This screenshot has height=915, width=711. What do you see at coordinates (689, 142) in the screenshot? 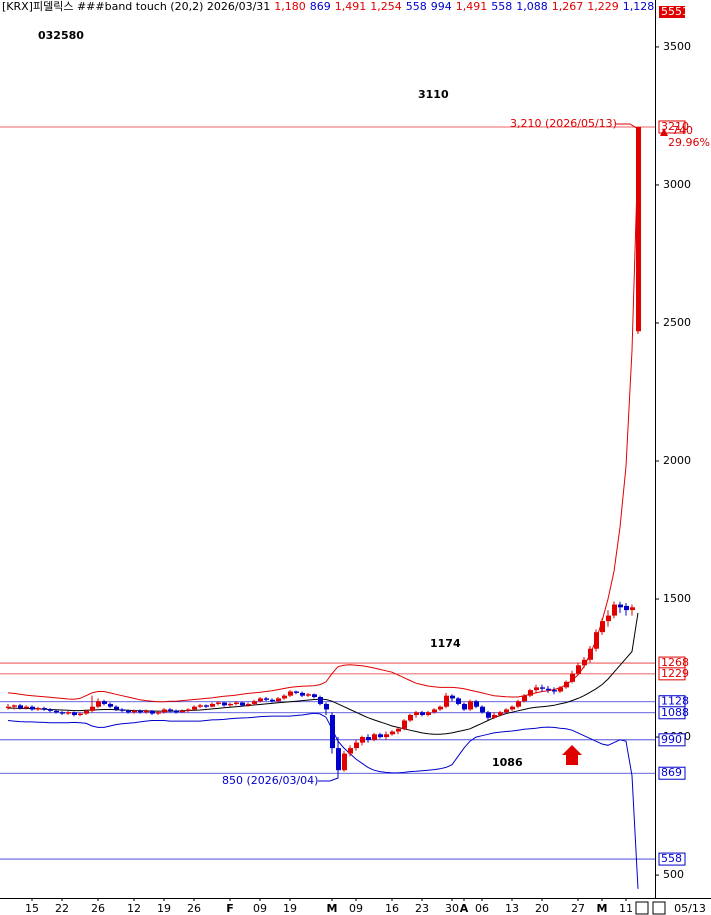
I see `change-pct-label: 29.96%` at bounding box center [689, 142].